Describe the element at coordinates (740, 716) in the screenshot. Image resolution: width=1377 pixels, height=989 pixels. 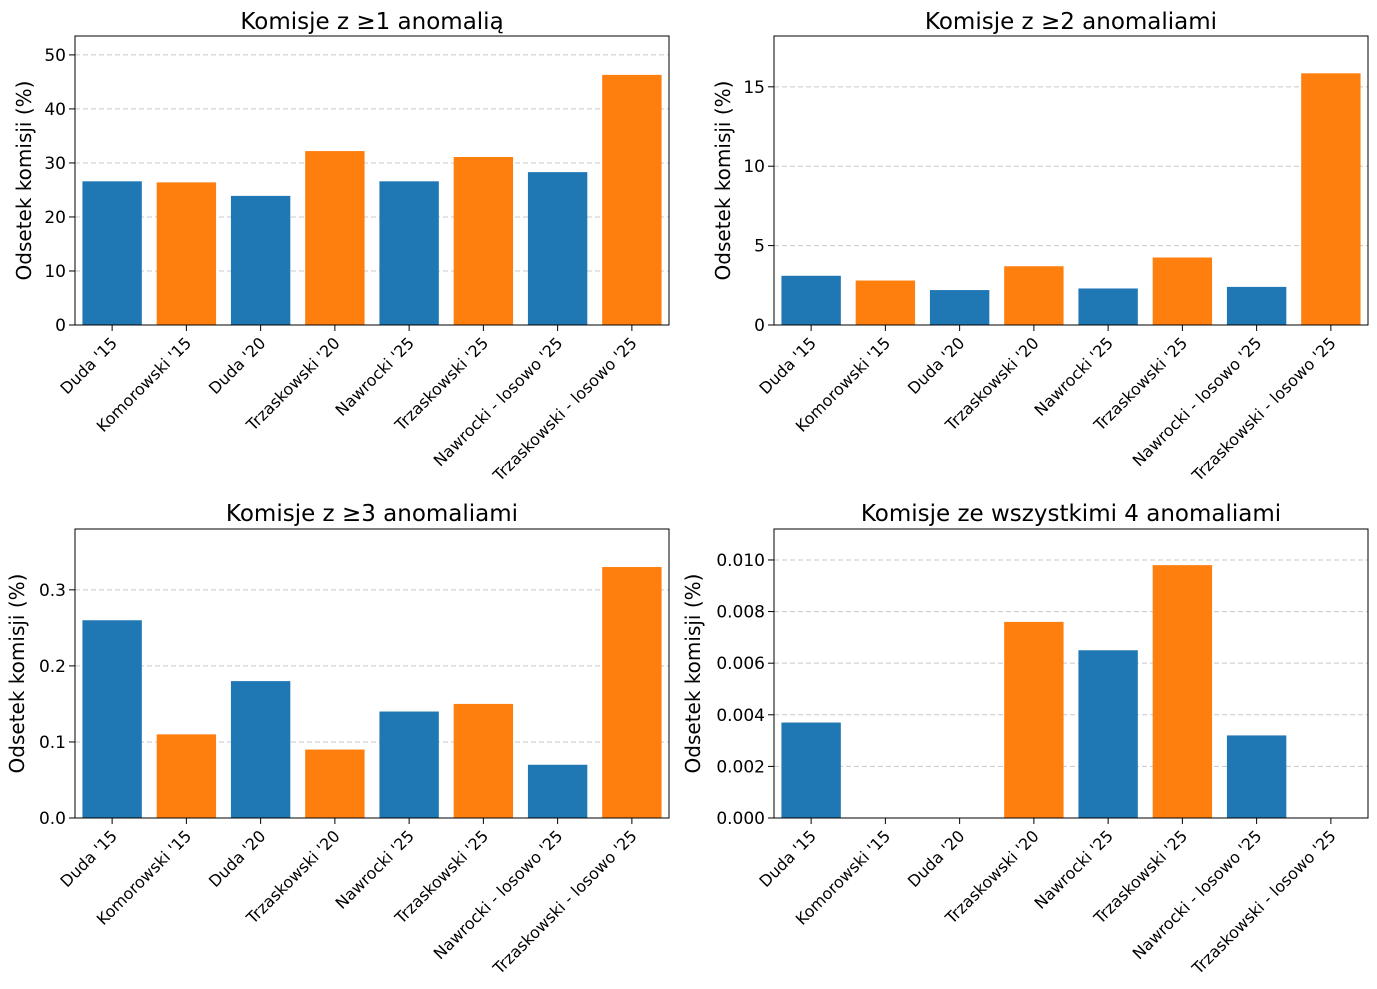
I see `y-tick-label: 0.004` at that location.